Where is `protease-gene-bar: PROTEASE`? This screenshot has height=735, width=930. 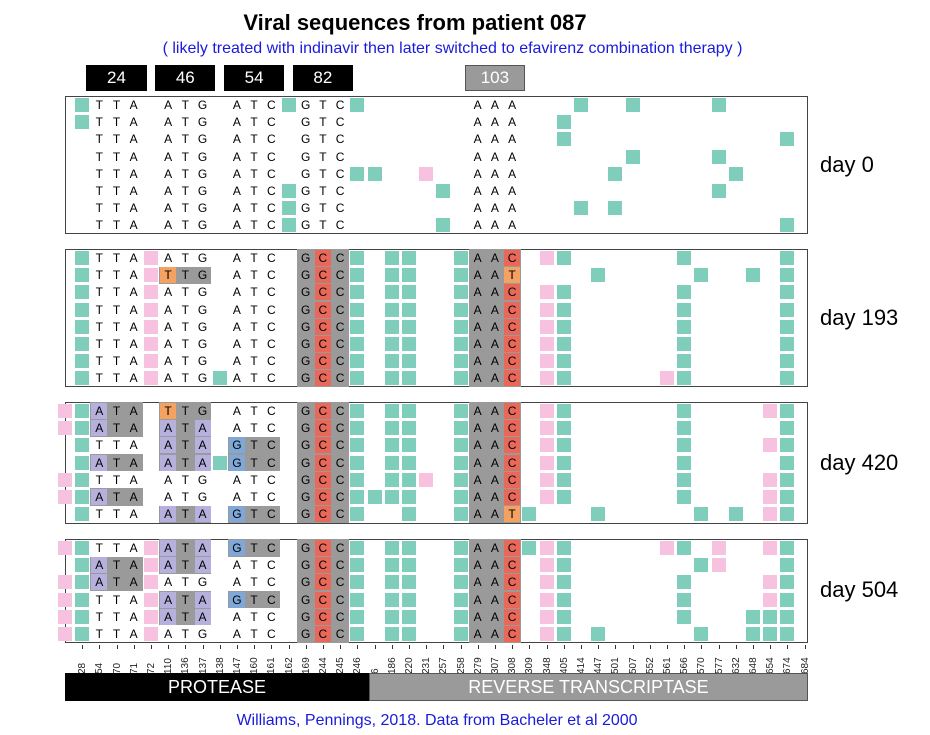
protease-gene-bar: PROTEASE is located at coordinates (217, 687).